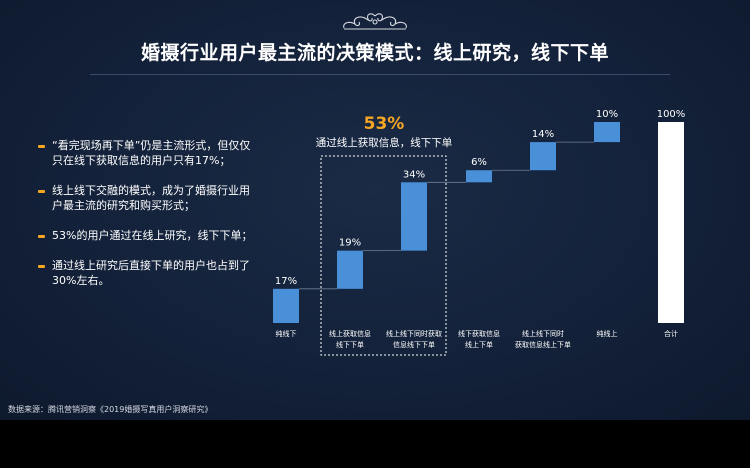 The width and height of the screenshot is (750, 468). I want to click on page-title: 婚摄行业用户最主流的决策模式：线上研究，线下下单, so click(374, 53).